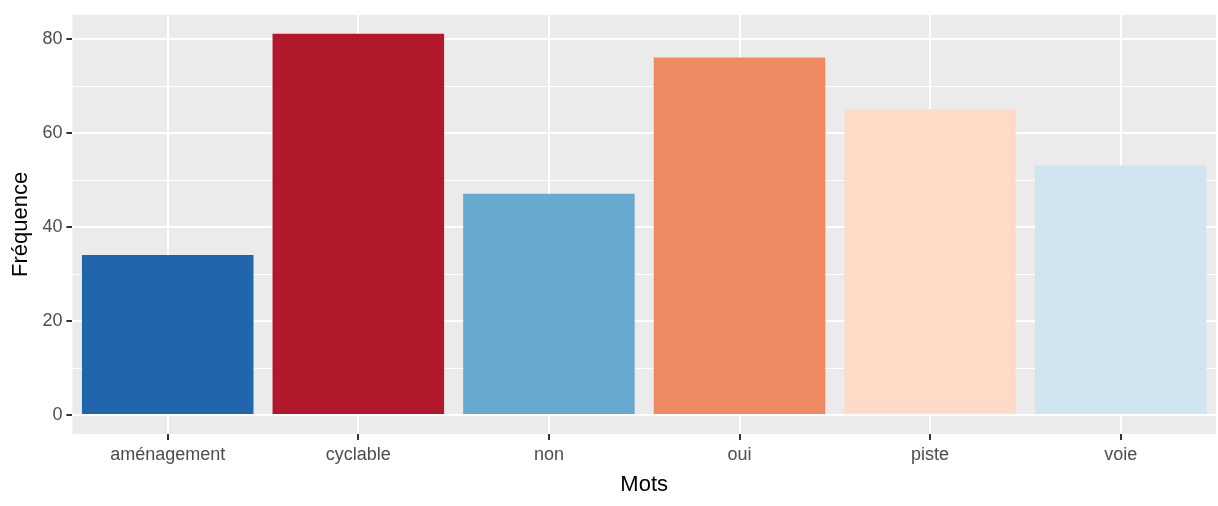  I want to click on x-tick-label: piste, so click(930, 453).